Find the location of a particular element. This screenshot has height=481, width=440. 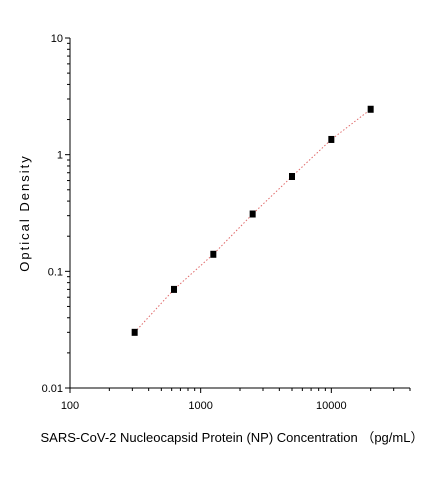

x-tick-label: 10000 is located at coordinates (331, 406).